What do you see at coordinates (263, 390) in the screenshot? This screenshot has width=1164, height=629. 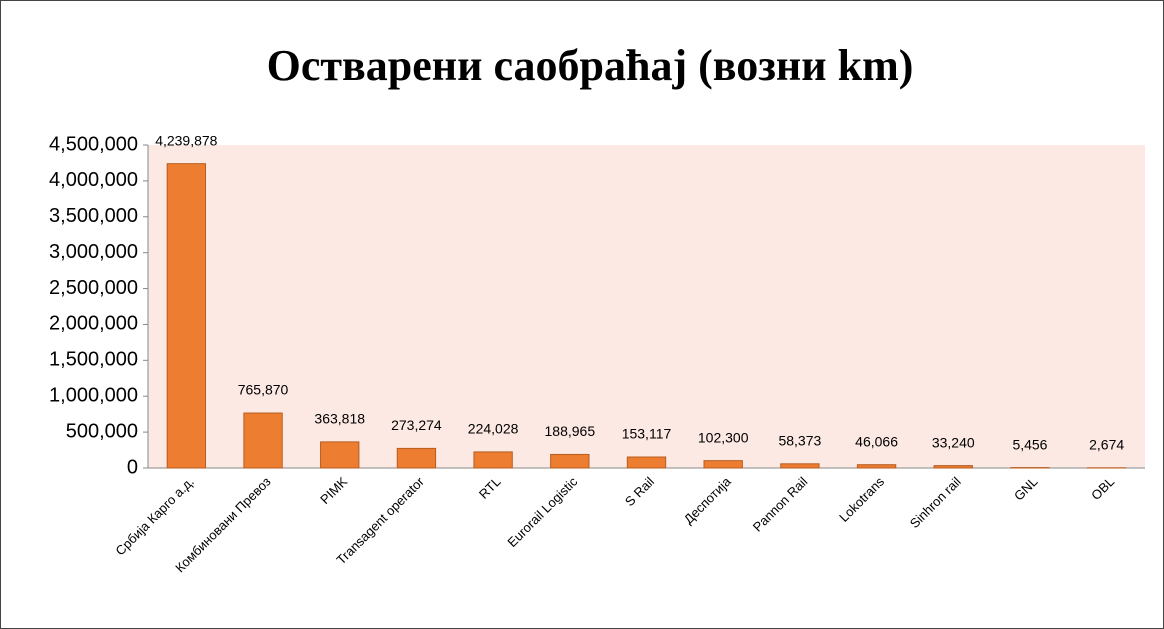 I see `value-label: 765,870` at bounding box center [263, 390].